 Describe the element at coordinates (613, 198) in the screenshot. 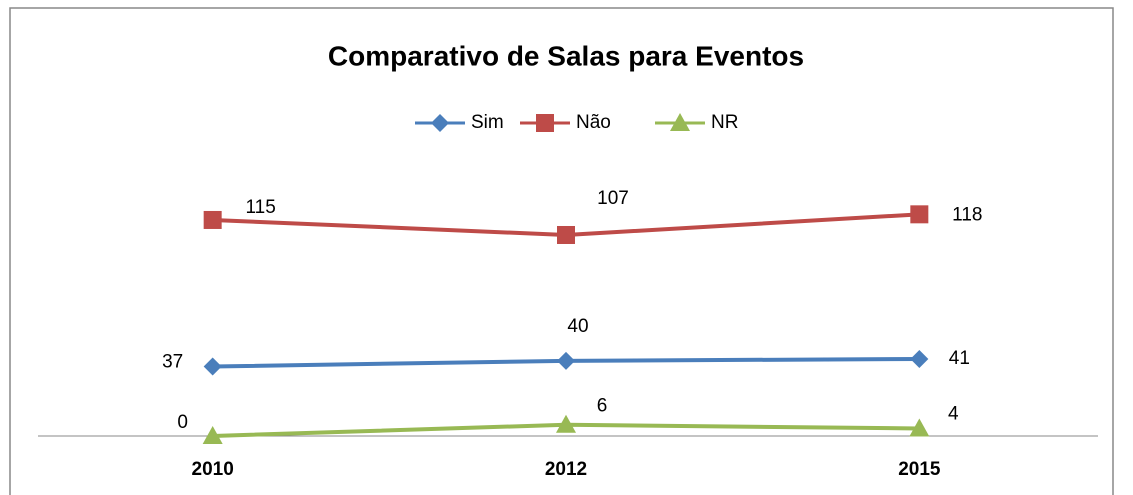

I see `data-label: 107` at that location.